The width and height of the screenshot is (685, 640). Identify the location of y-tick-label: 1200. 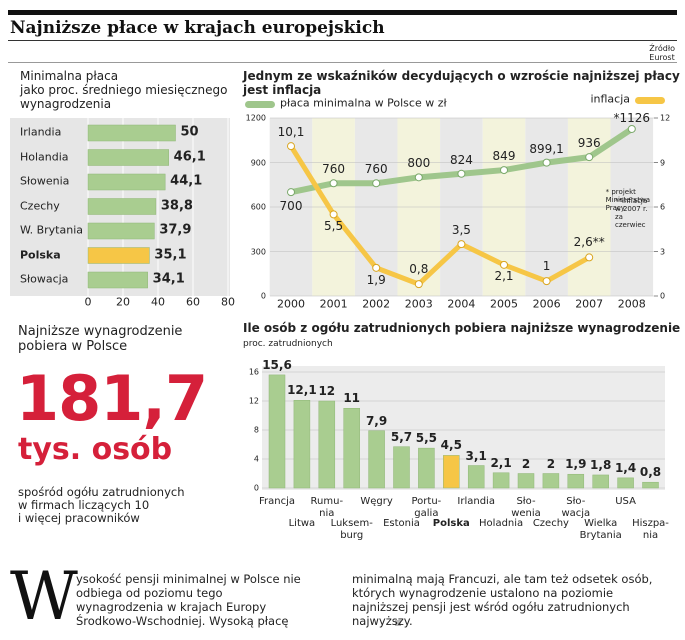
(255, 118).